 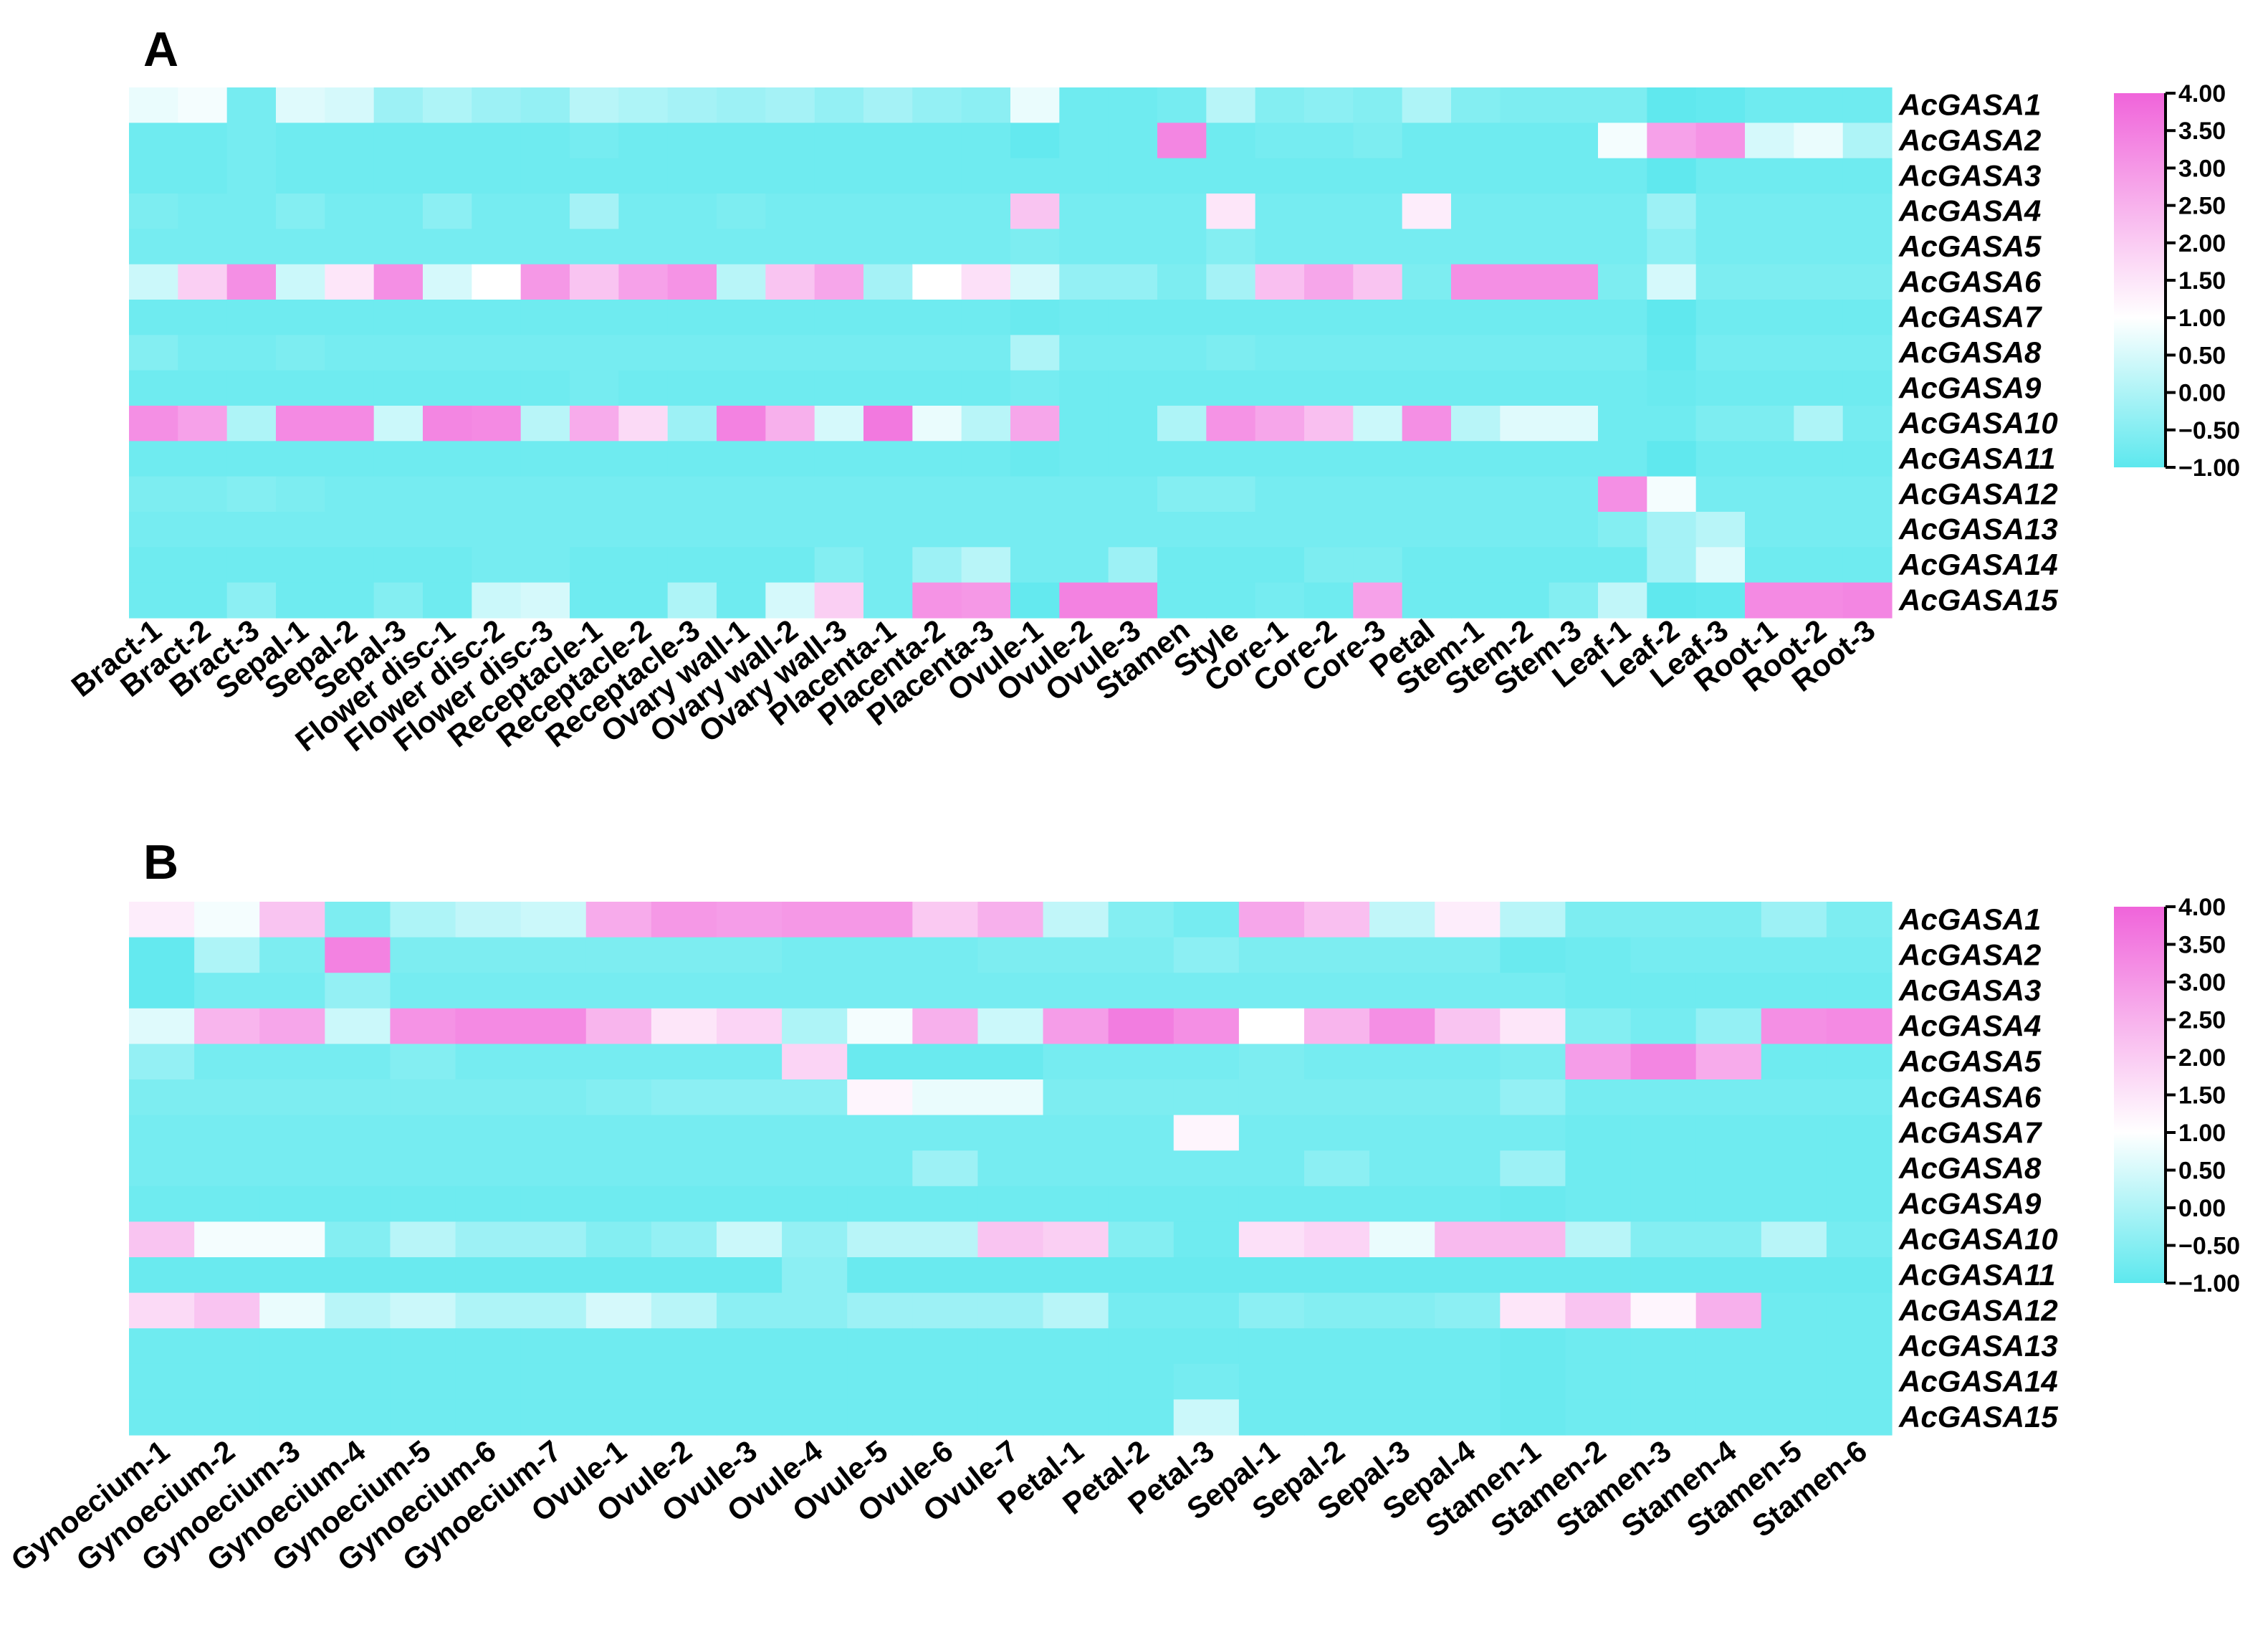 I want to click on row-label: AcGASA13, so click(x=1978, y=529).